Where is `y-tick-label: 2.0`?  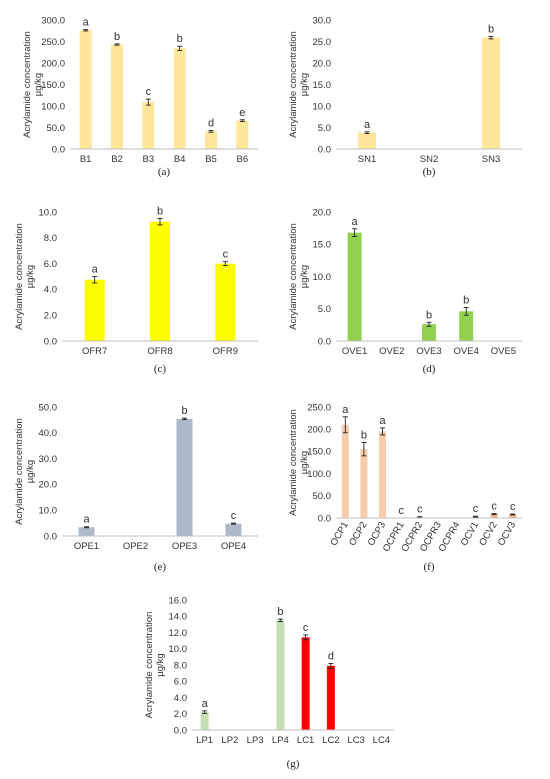
y-tick-label: 2.0 is located at coordinates (50, 316).